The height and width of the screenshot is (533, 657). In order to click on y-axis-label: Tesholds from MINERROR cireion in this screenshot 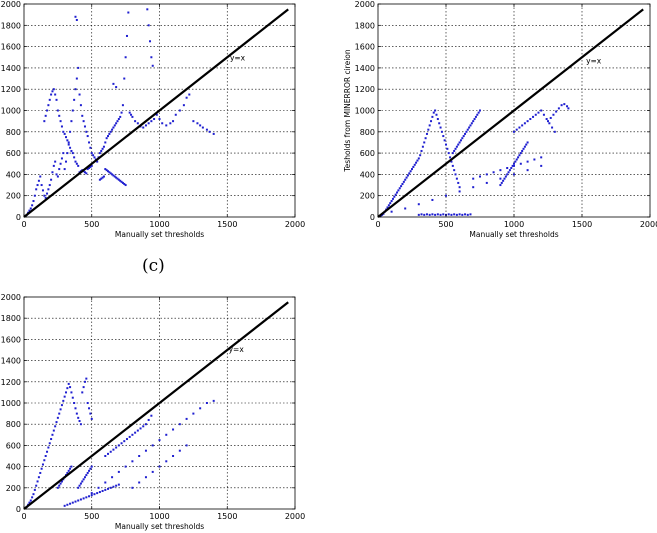, I will do `click(347, 111)`.